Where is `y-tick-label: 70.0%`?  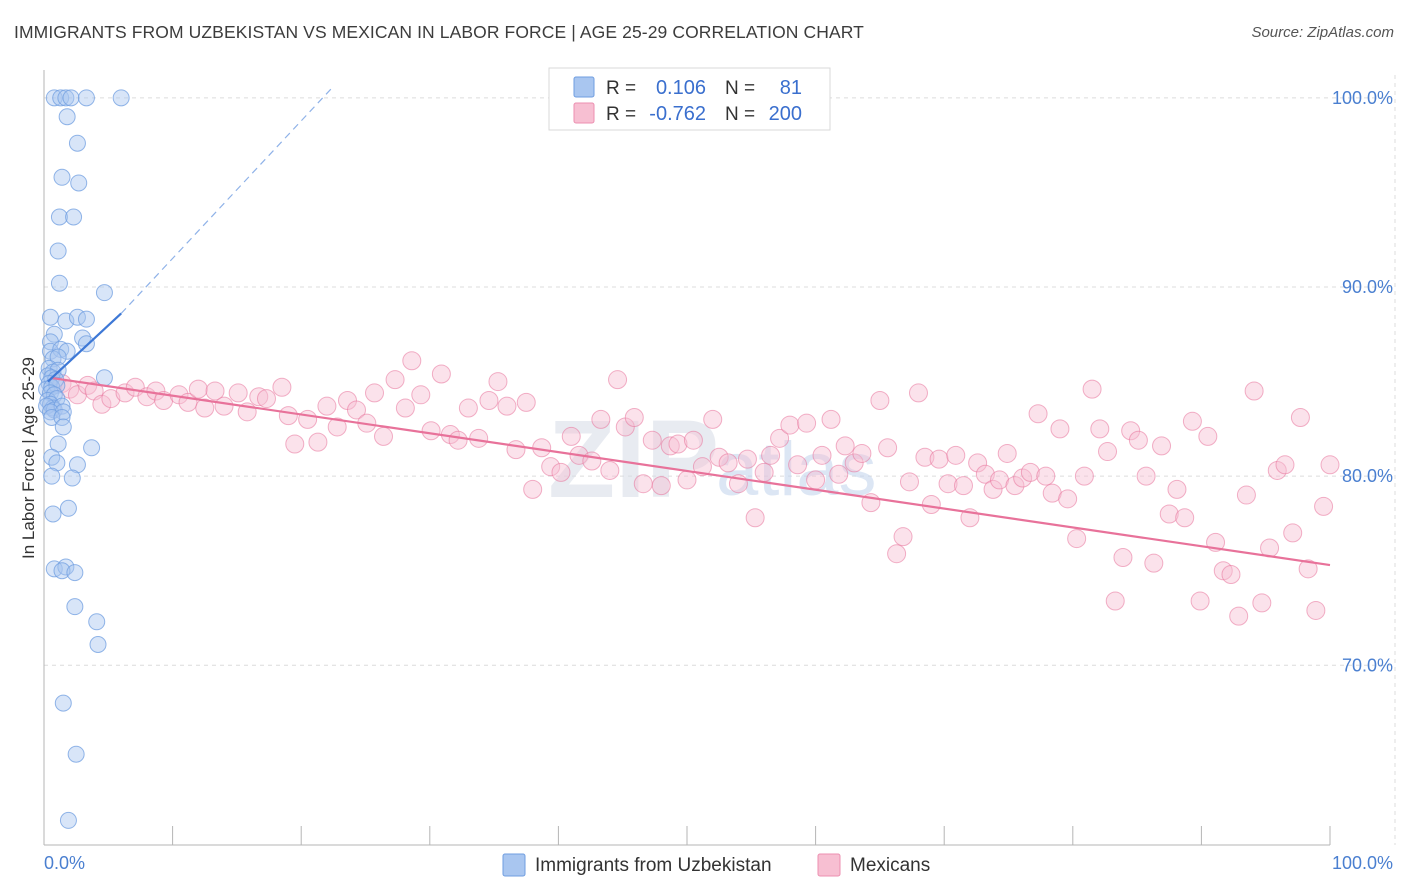 y-tick-label: 70.0% is located at coordinates (1367, 665).